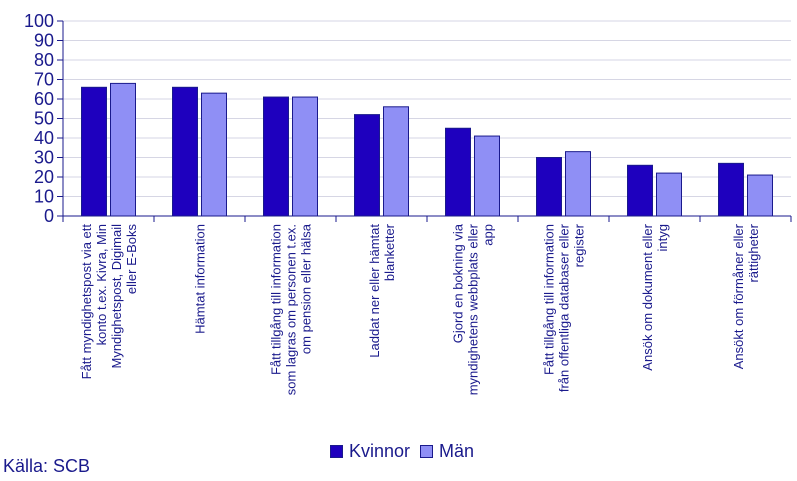 This screenshot has height=481, width=797. What do you see at coordinates (458, 283) in the screenshot?
I see `category-label-4-line-0: Gjord en bokning via` at bounding box center [458, 283].